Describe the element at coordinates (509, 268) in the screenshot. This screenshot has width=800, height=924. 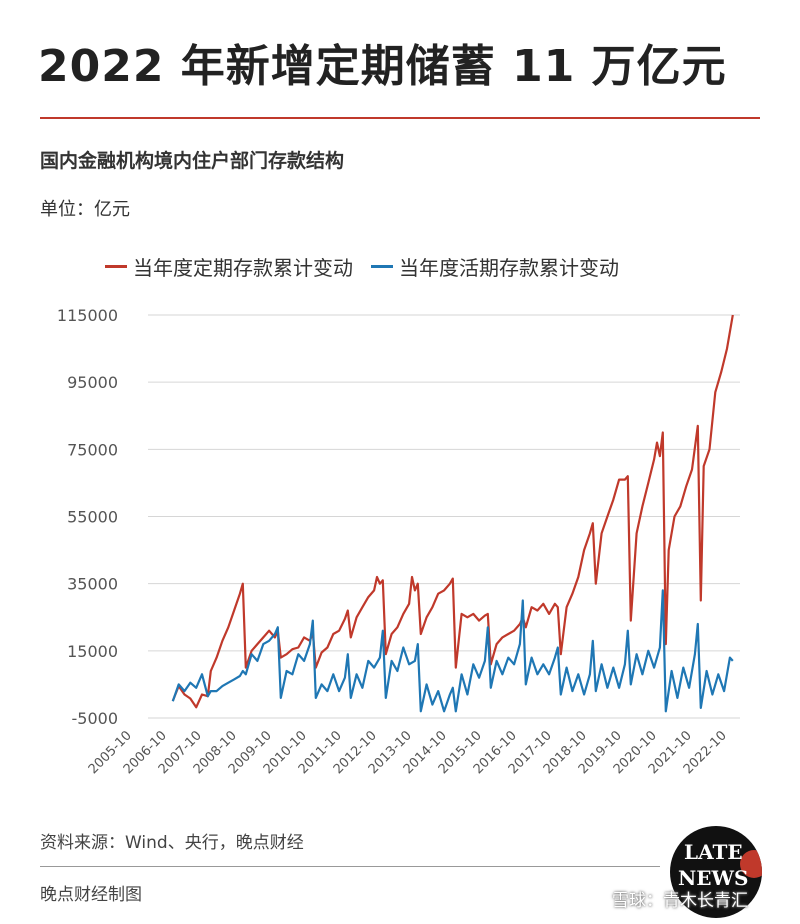
I see `legend-label-demand: 当年度活期存款累计变动` at that location.